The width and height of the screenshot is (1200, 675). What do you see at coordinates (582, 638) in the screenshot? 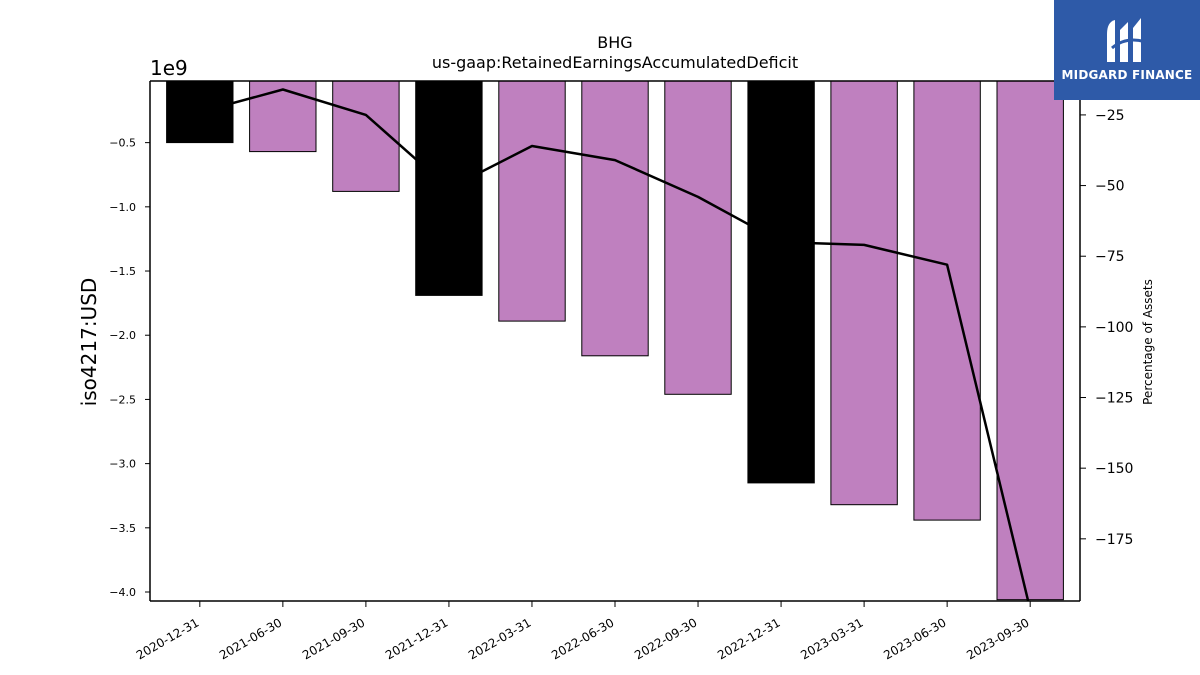
I see `x-tick-label: 2022-06-30` at bounding box center [582, 638].